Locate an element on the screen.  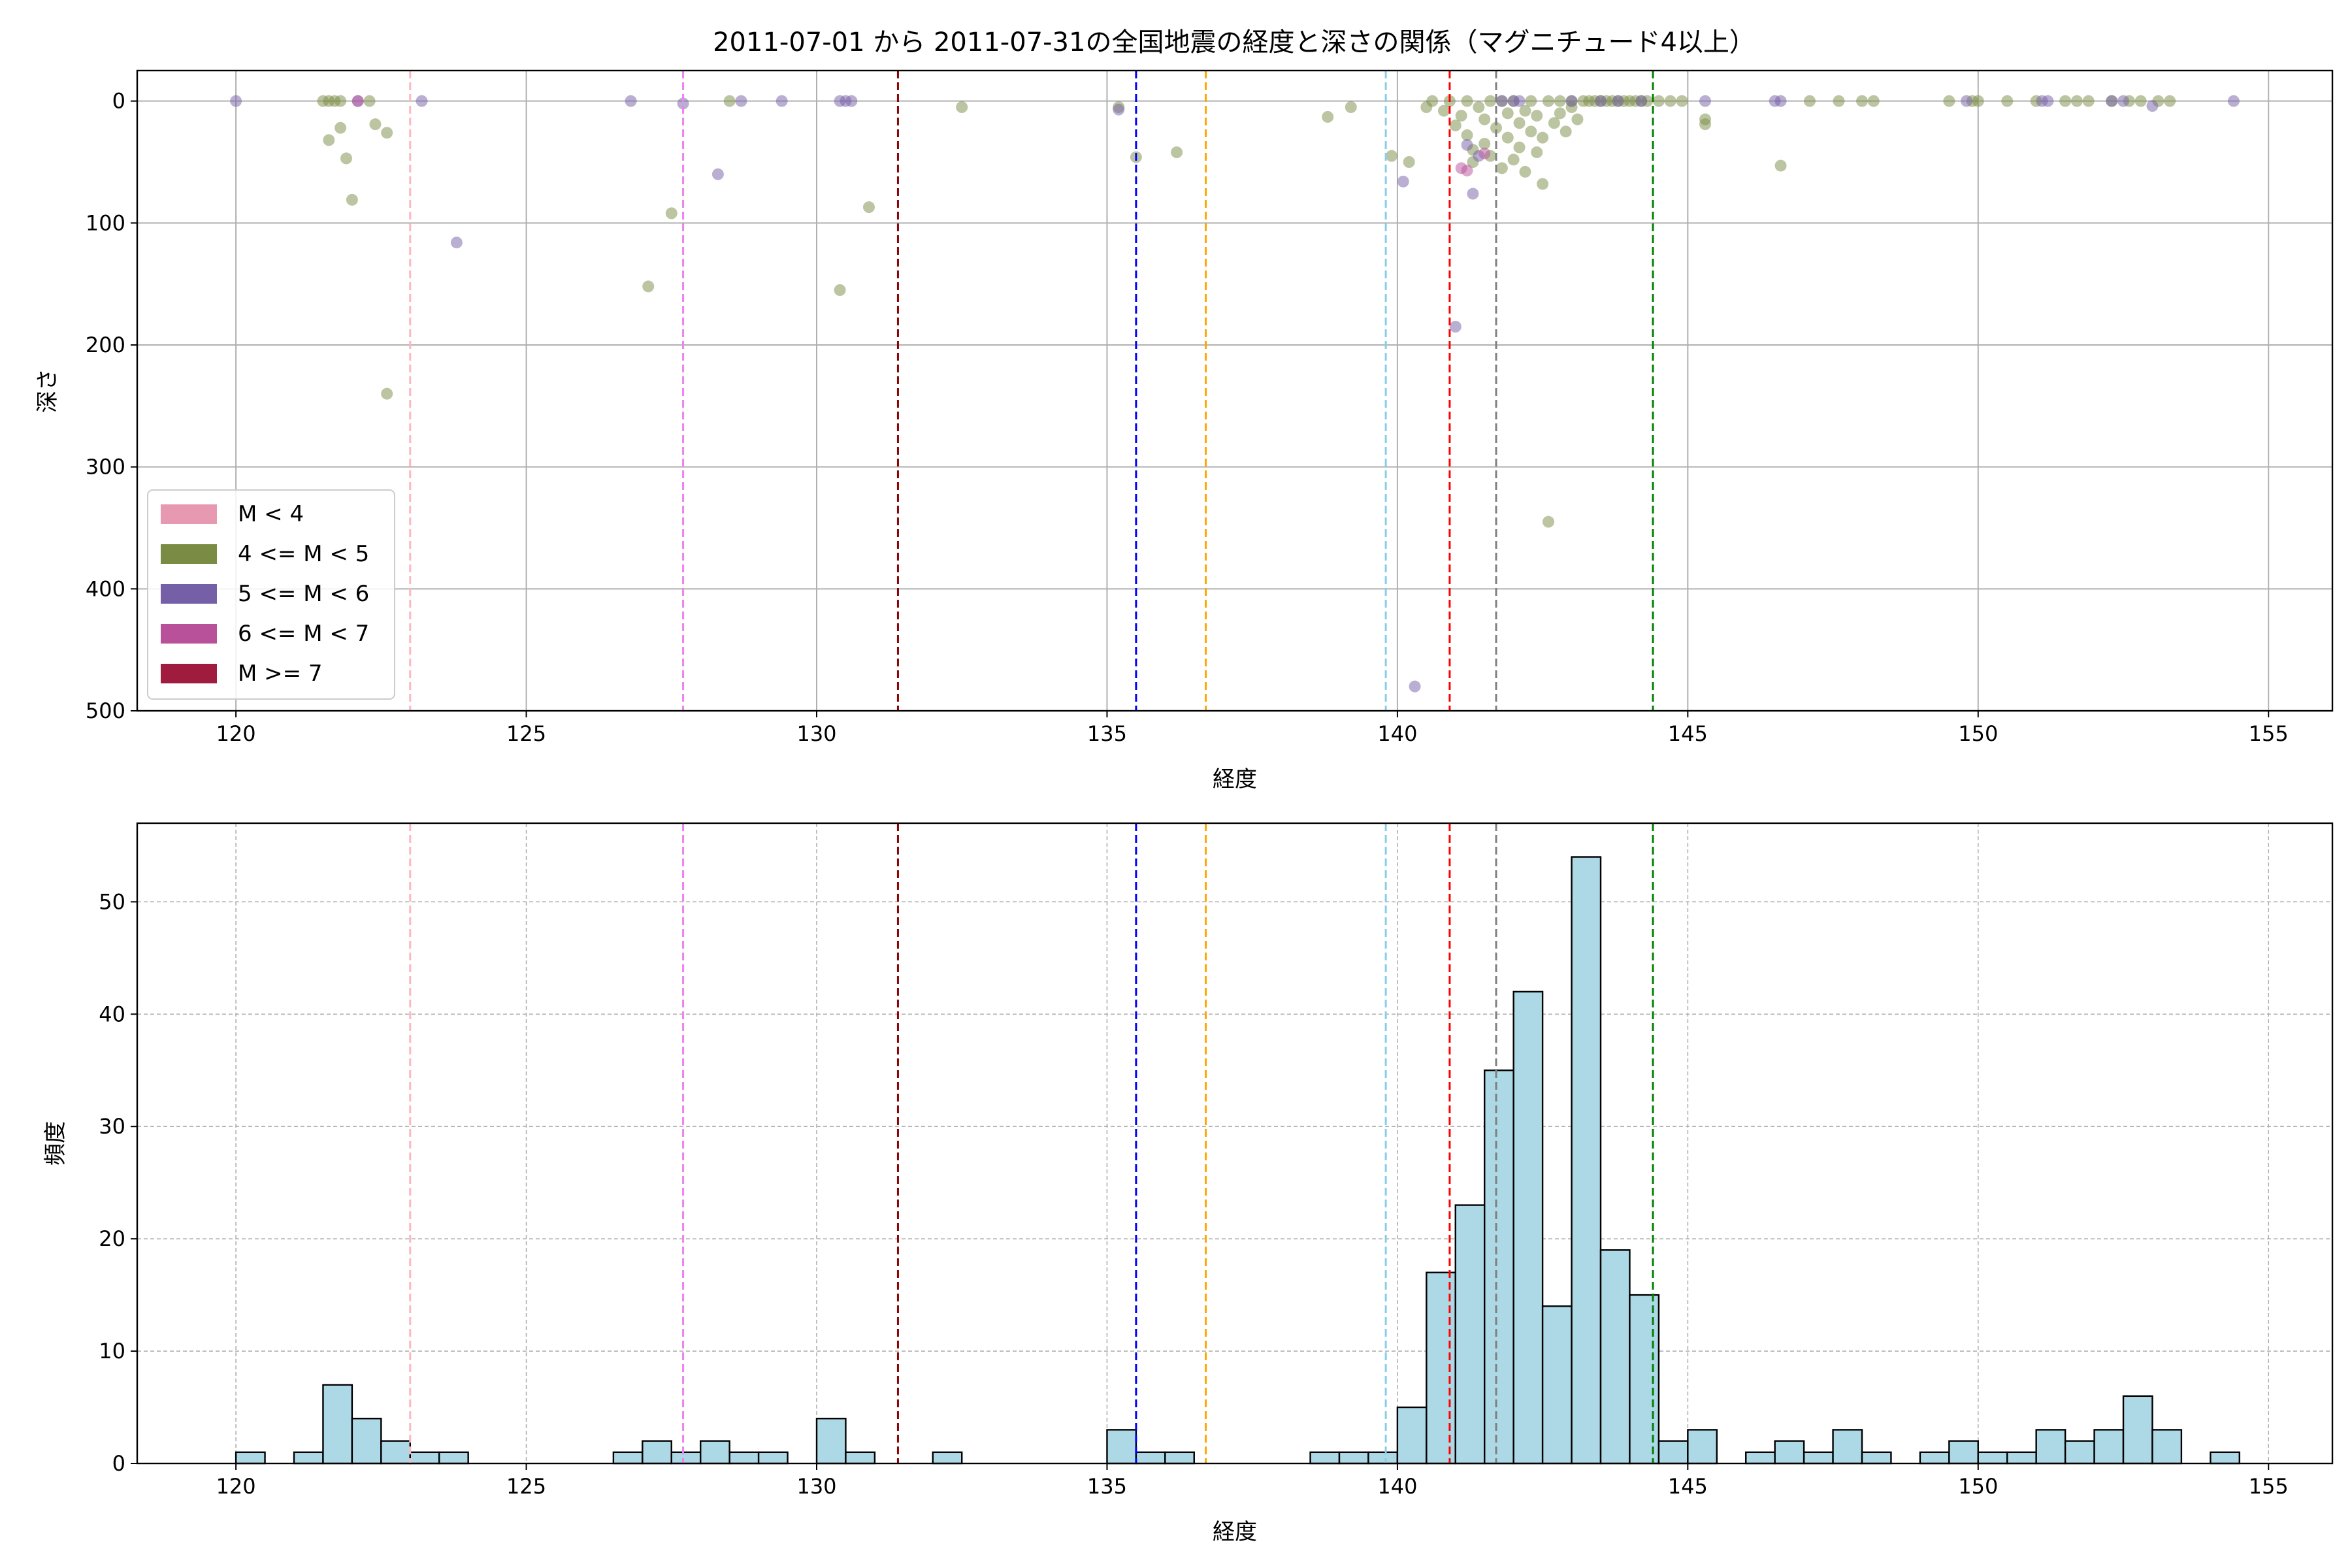
y-tick-label: 300 is located at coordinates (105, 467).